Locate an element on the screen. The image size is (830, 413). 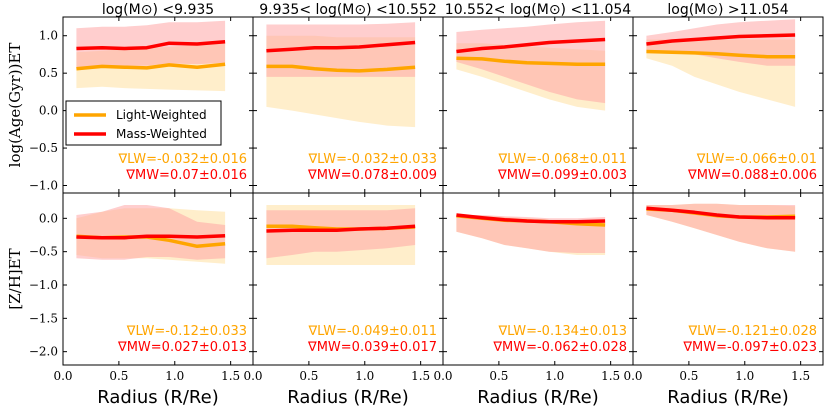
gradient-lw-label: ∇LW=-0.134±0.013 is located at coordinates (562, 331).